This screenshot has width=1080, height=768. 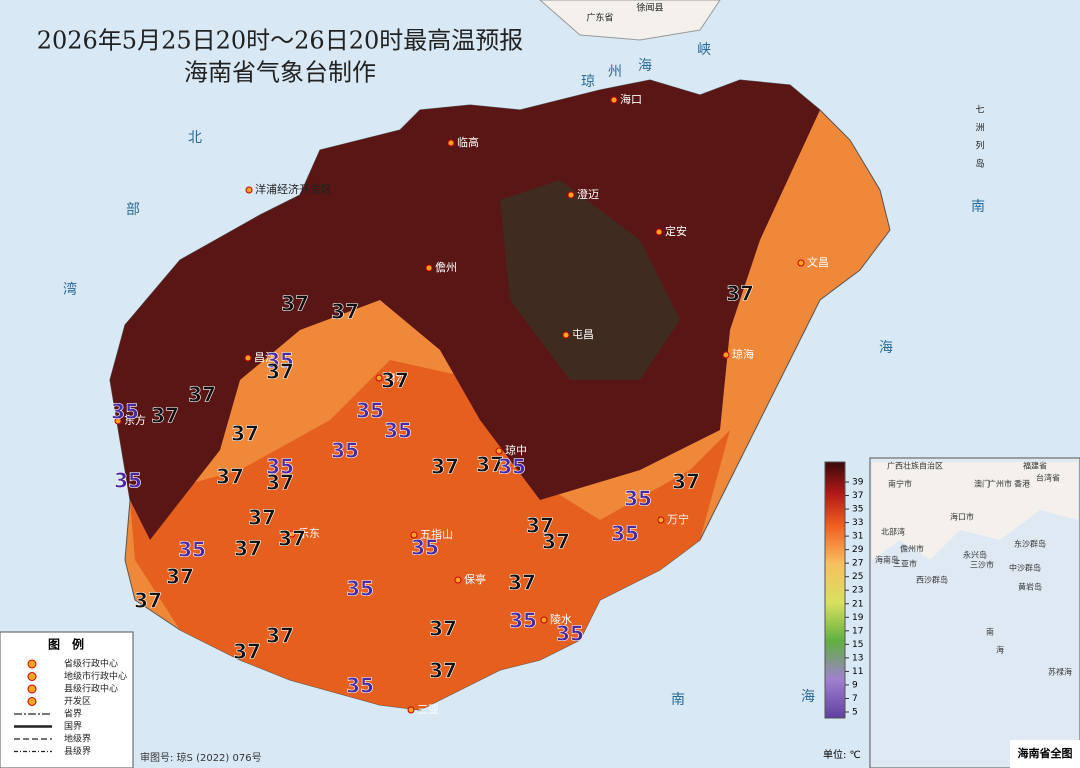 I want to click on scale-tick-label: 9, so click(x=855, y=685).